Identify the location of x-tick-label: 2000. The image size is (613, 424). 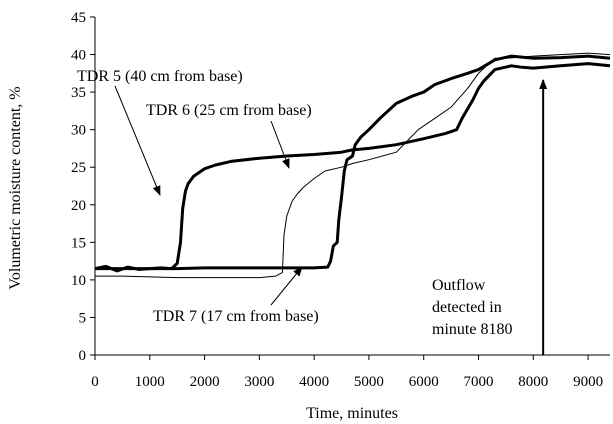
(205, 382).